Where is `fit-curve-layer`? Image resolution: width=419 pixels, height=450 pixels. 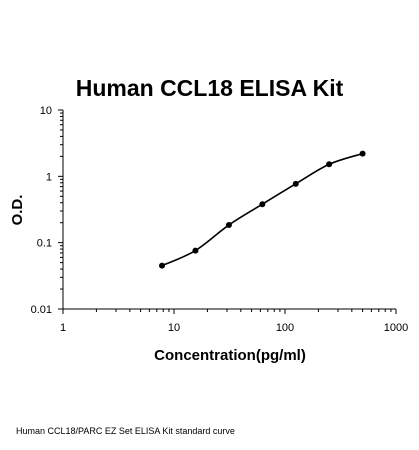
fit-curve-layer is located at coordinates (262, 209).